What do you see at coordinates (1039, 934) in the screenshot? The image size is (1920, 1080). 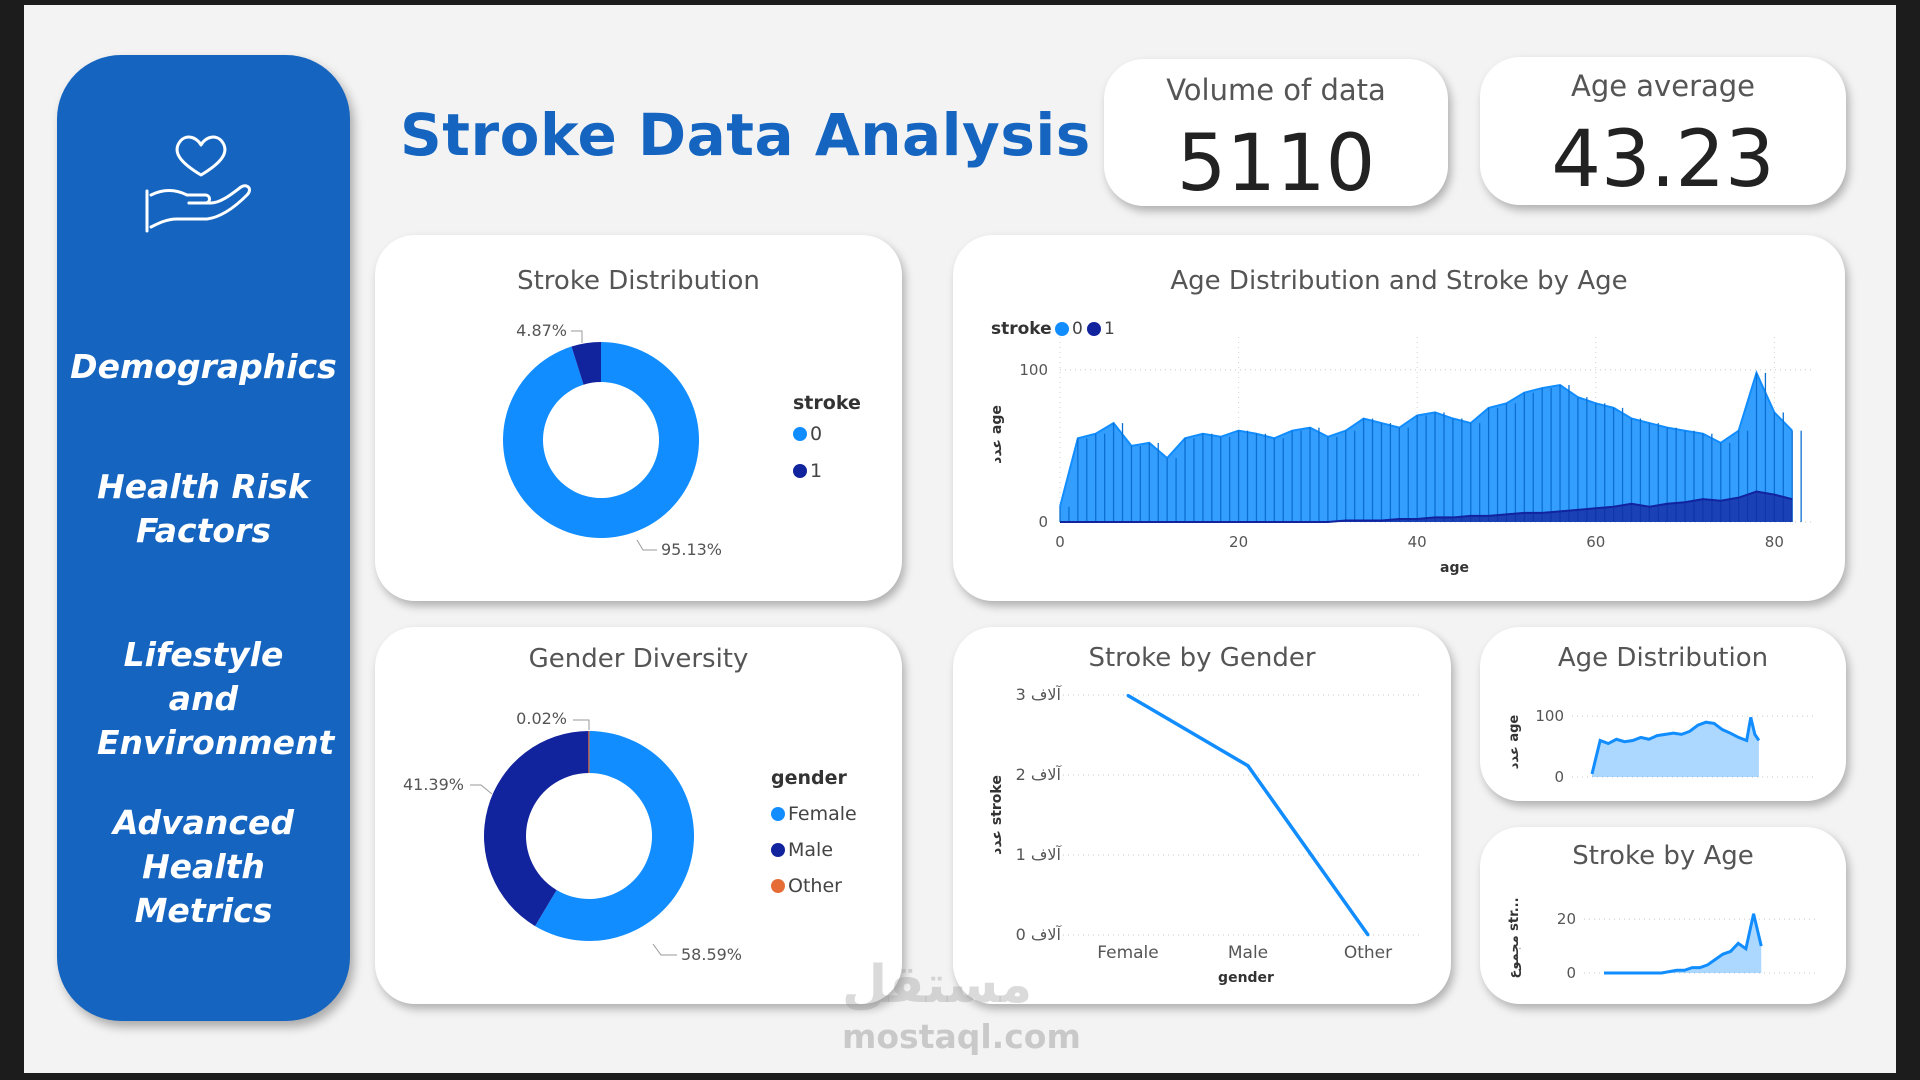 I see `y-tick-label: 0 آلاف` at bounding box center [1039, 934].